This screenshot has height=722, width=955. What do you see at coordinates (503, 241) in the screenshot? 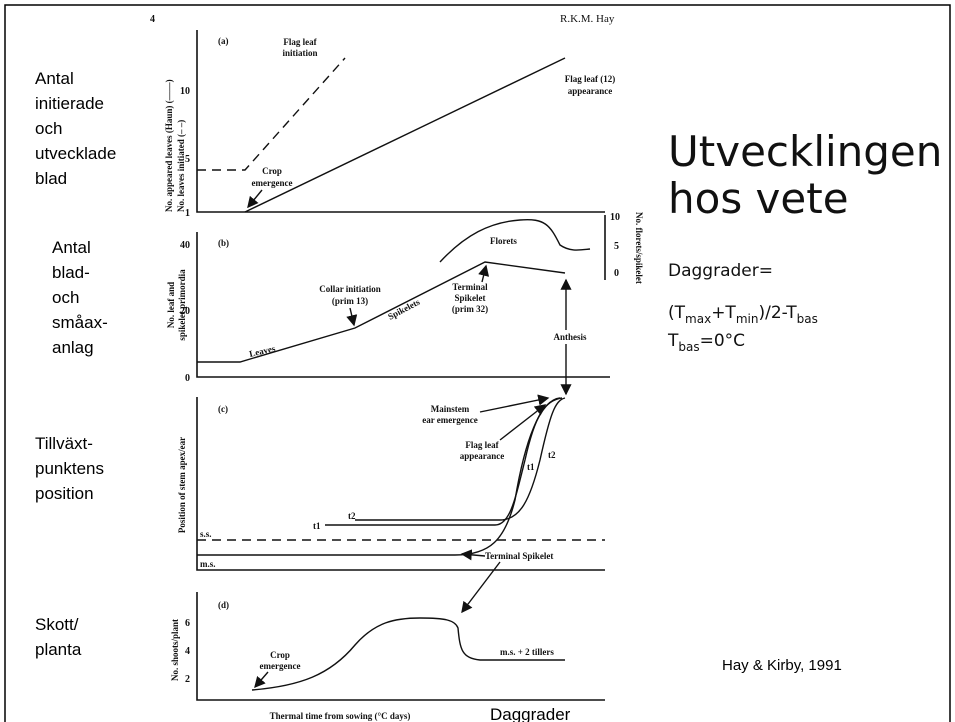
I see `annotation: Florets` at bounding box center [503, 241].